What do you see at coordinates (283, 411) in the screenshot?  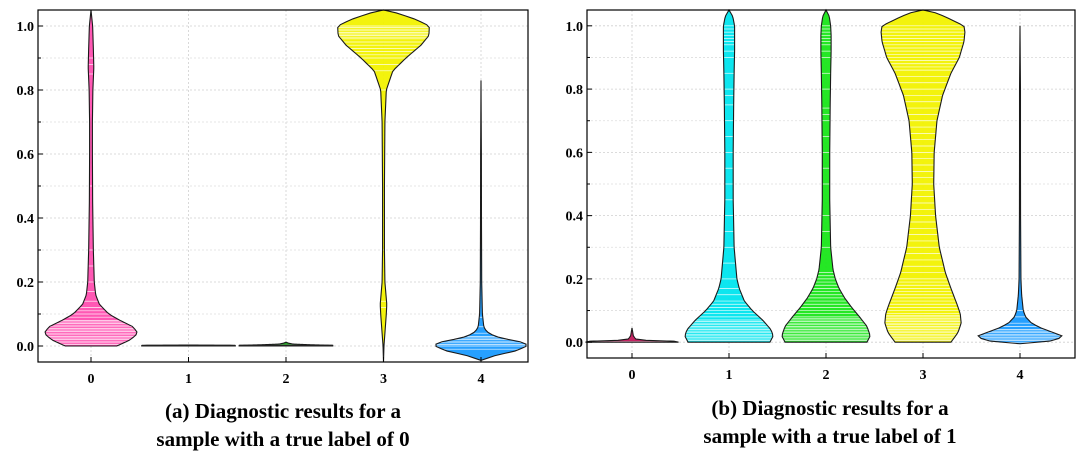 I see `panel-caption-line: (a) Diagnostic results for a` at bounding box center [283, 411].